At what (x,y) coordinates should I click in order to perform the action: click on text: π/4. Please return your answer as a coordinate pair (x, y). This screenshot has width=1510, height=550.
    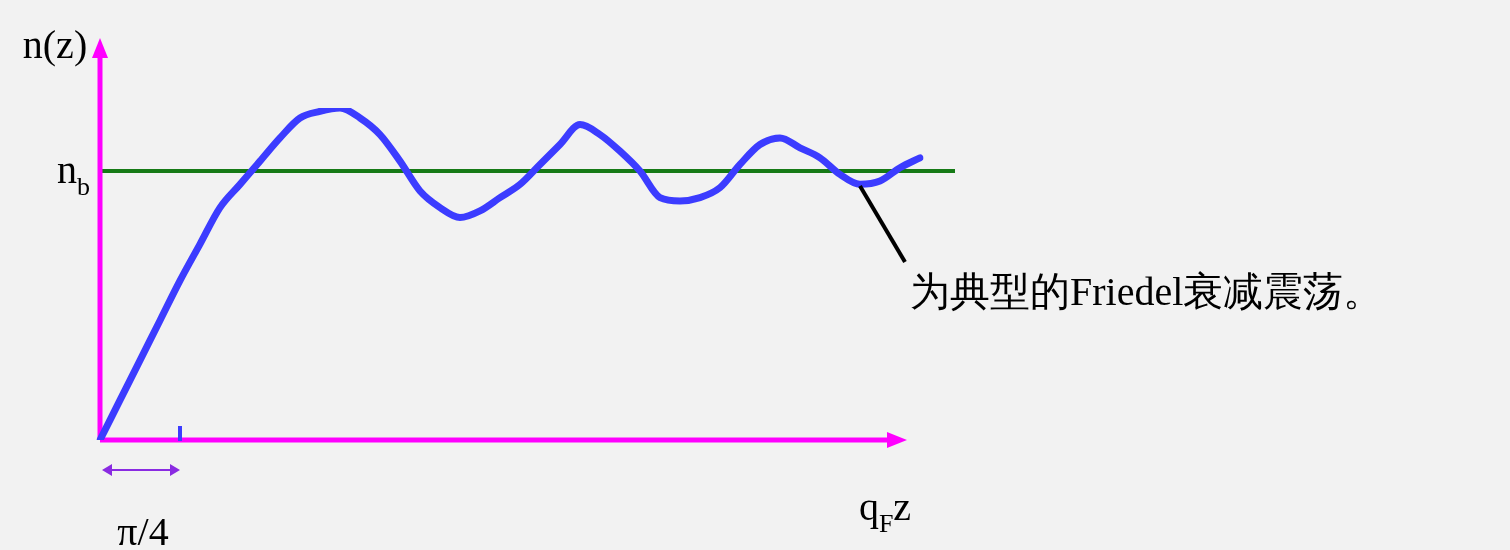
    Looking at the image, I should click on (143, 529).